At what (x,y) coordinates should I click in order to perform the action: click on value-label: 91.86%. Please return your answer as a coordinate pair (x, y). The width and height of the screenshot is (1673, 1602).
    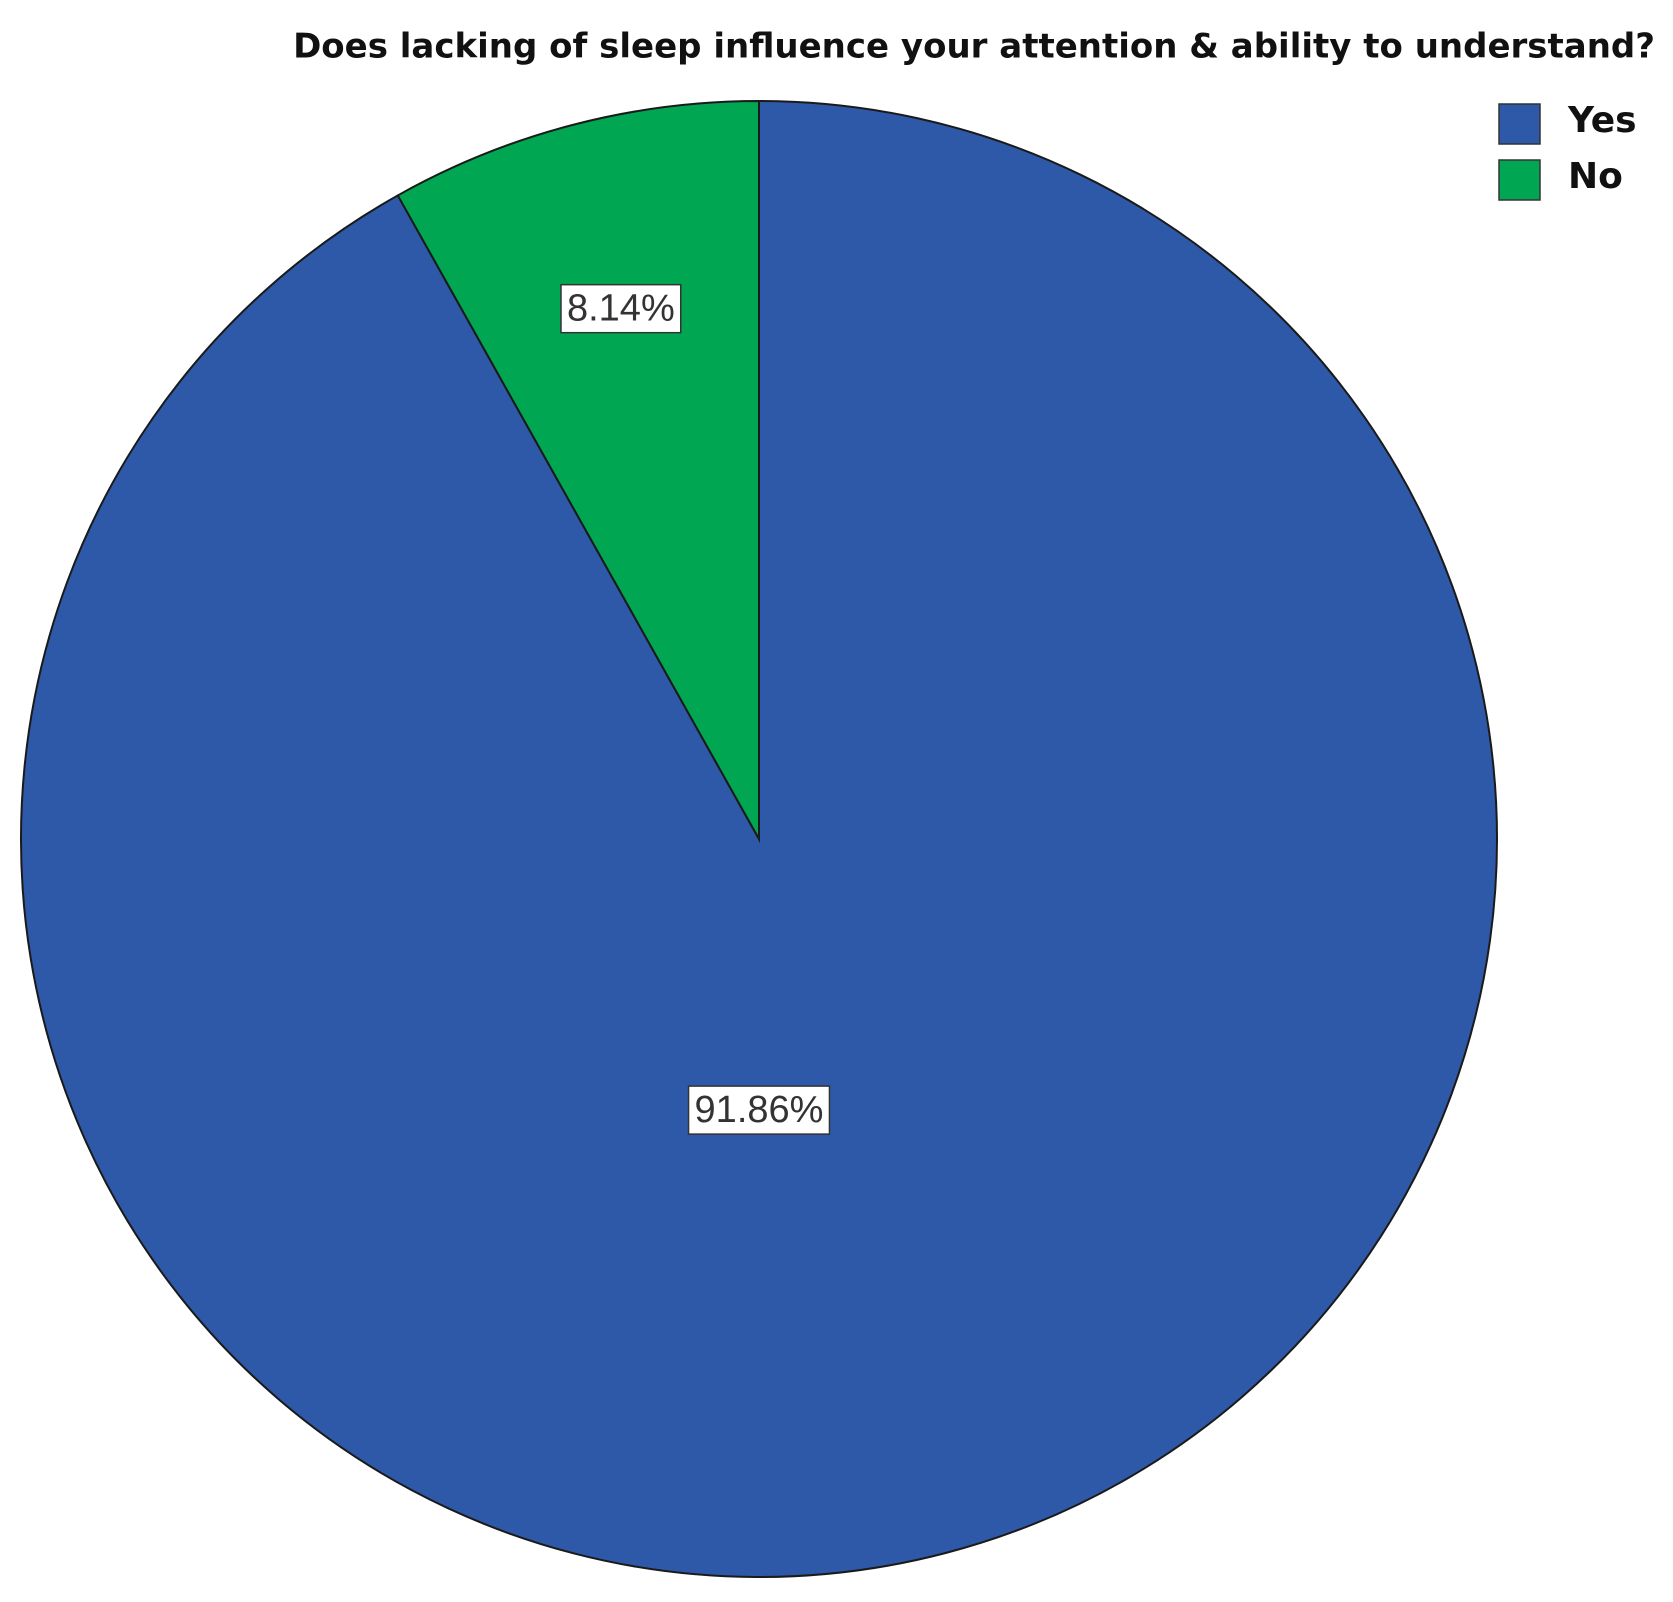
    Looking at the image, I should click on (759, 1110).